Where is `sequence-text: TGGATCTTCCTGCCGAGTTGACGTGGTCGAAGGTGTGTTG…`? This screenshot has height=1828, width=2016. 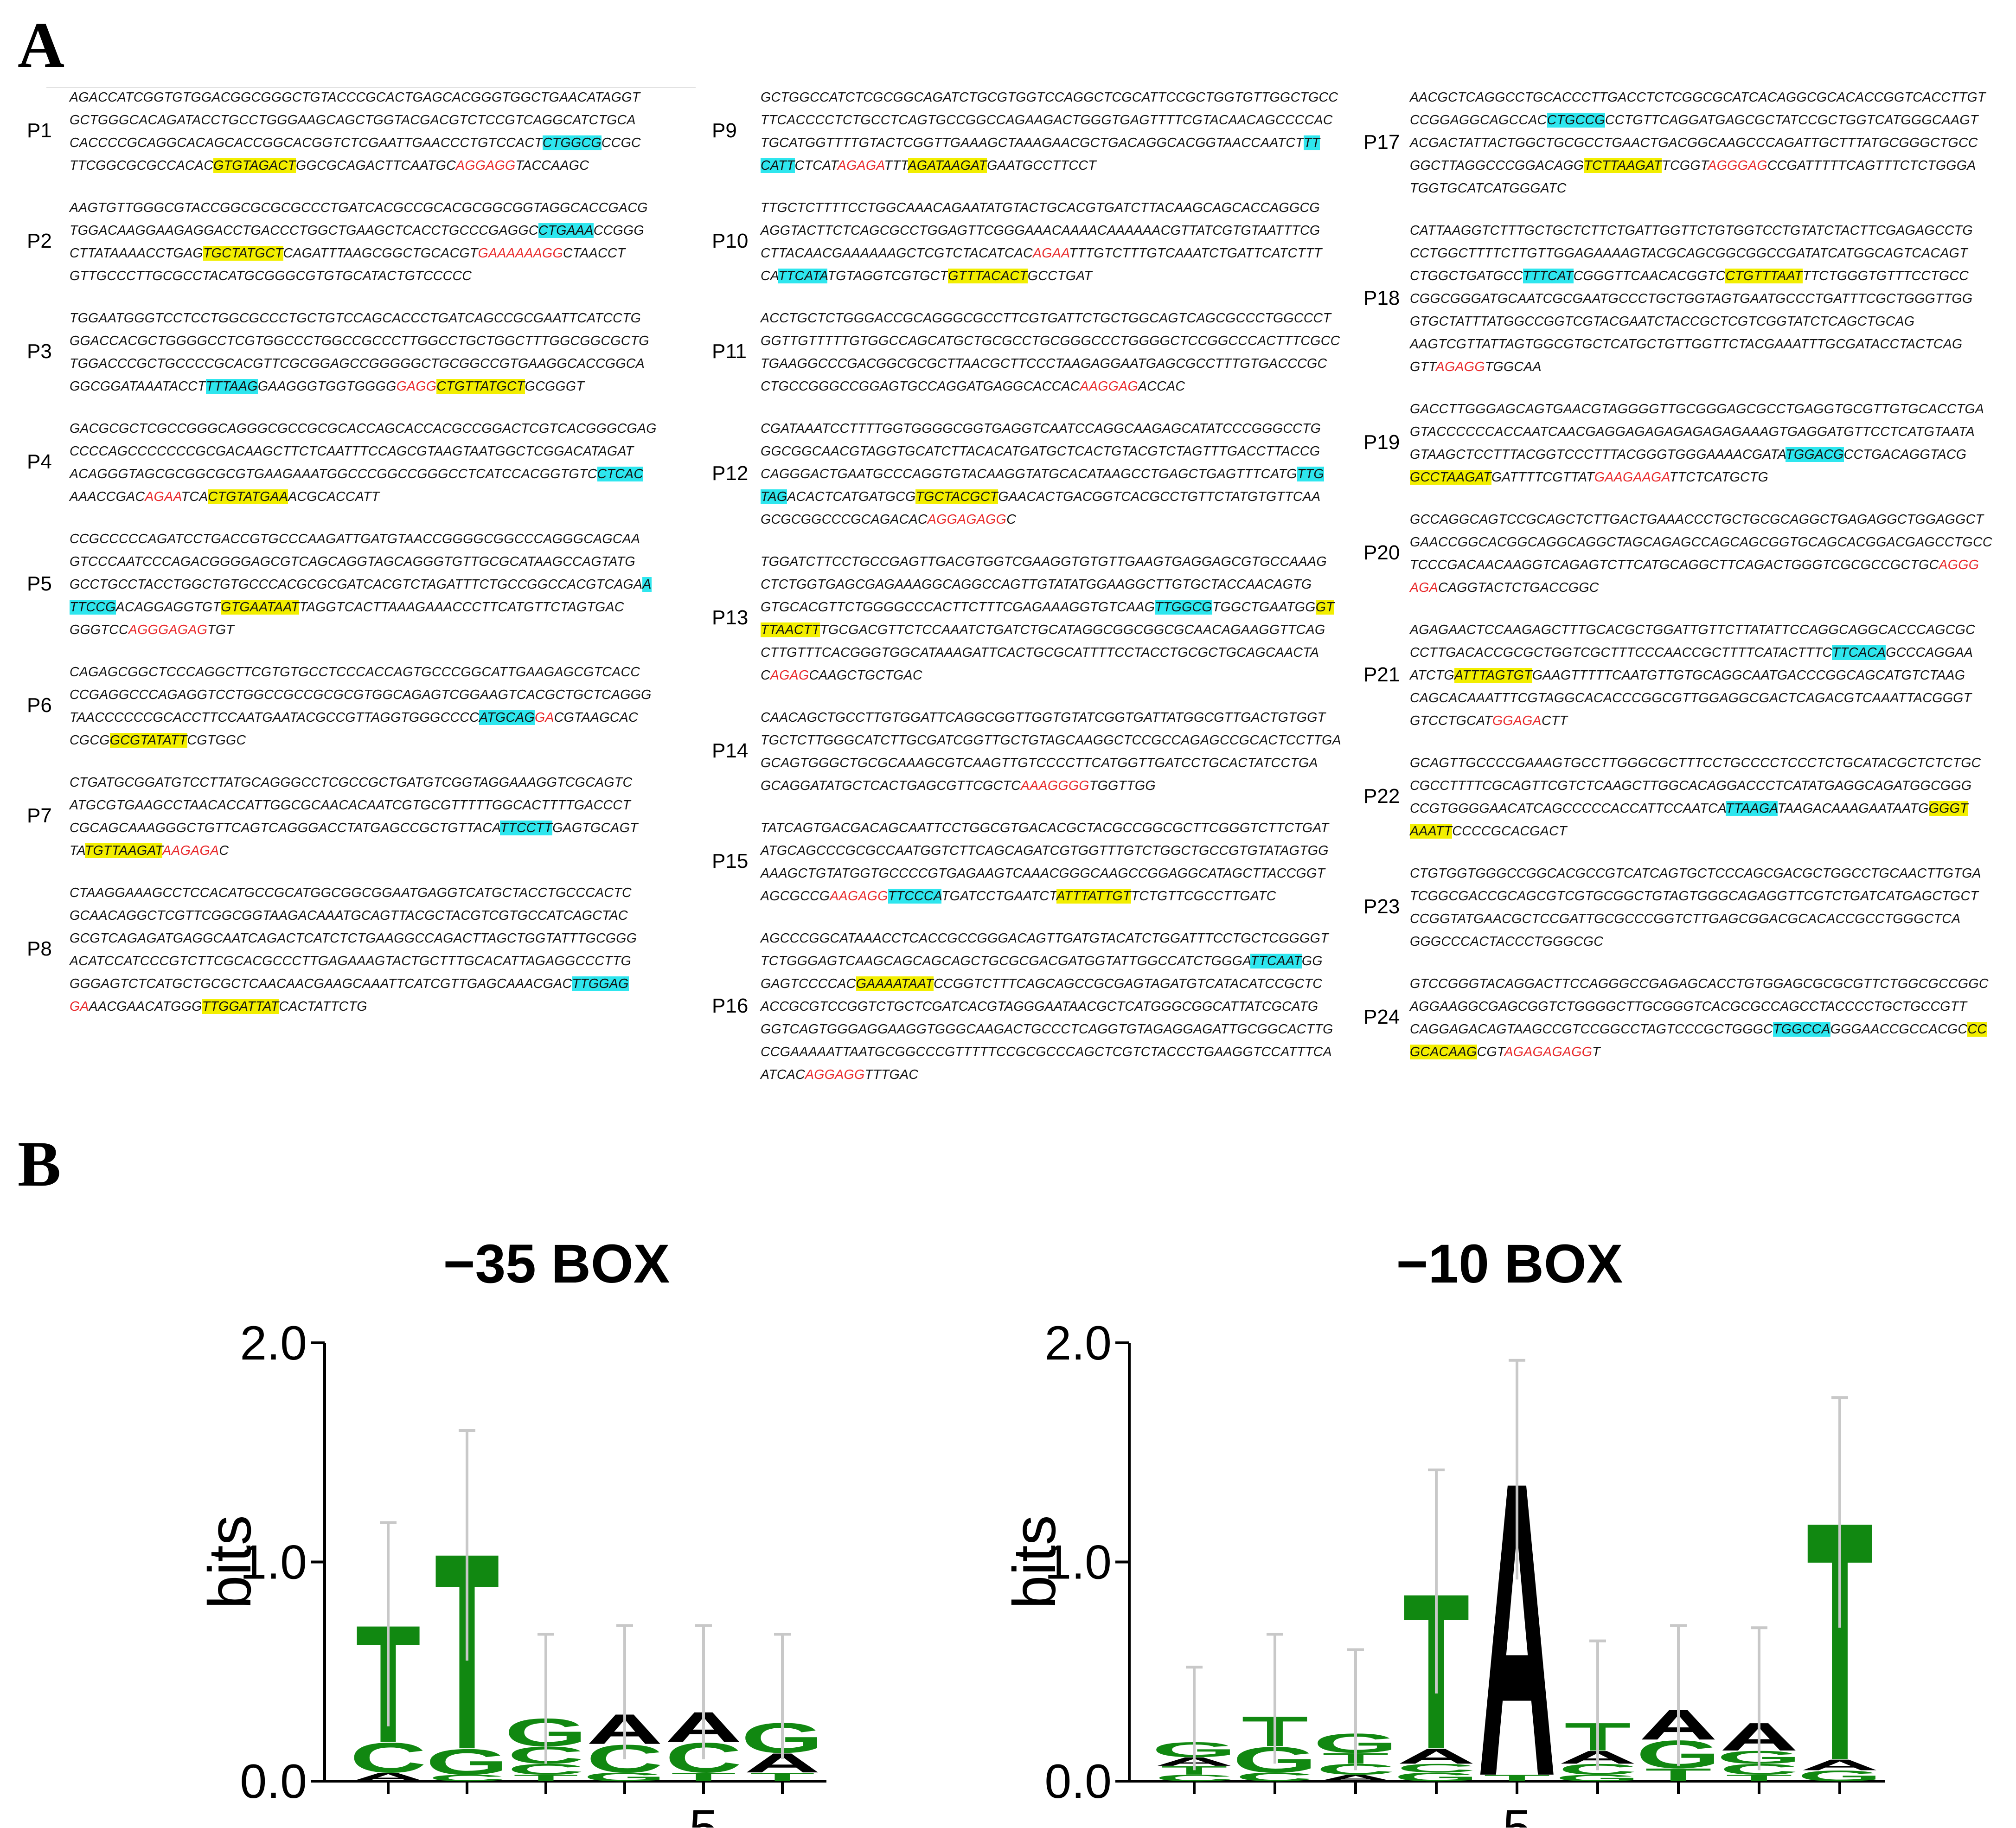
sequence-text: TGGATCTTCCTGCCGAGTTGACGTGGTCGAAGGTGTGTTG… is located at coordinates (1044, 562).